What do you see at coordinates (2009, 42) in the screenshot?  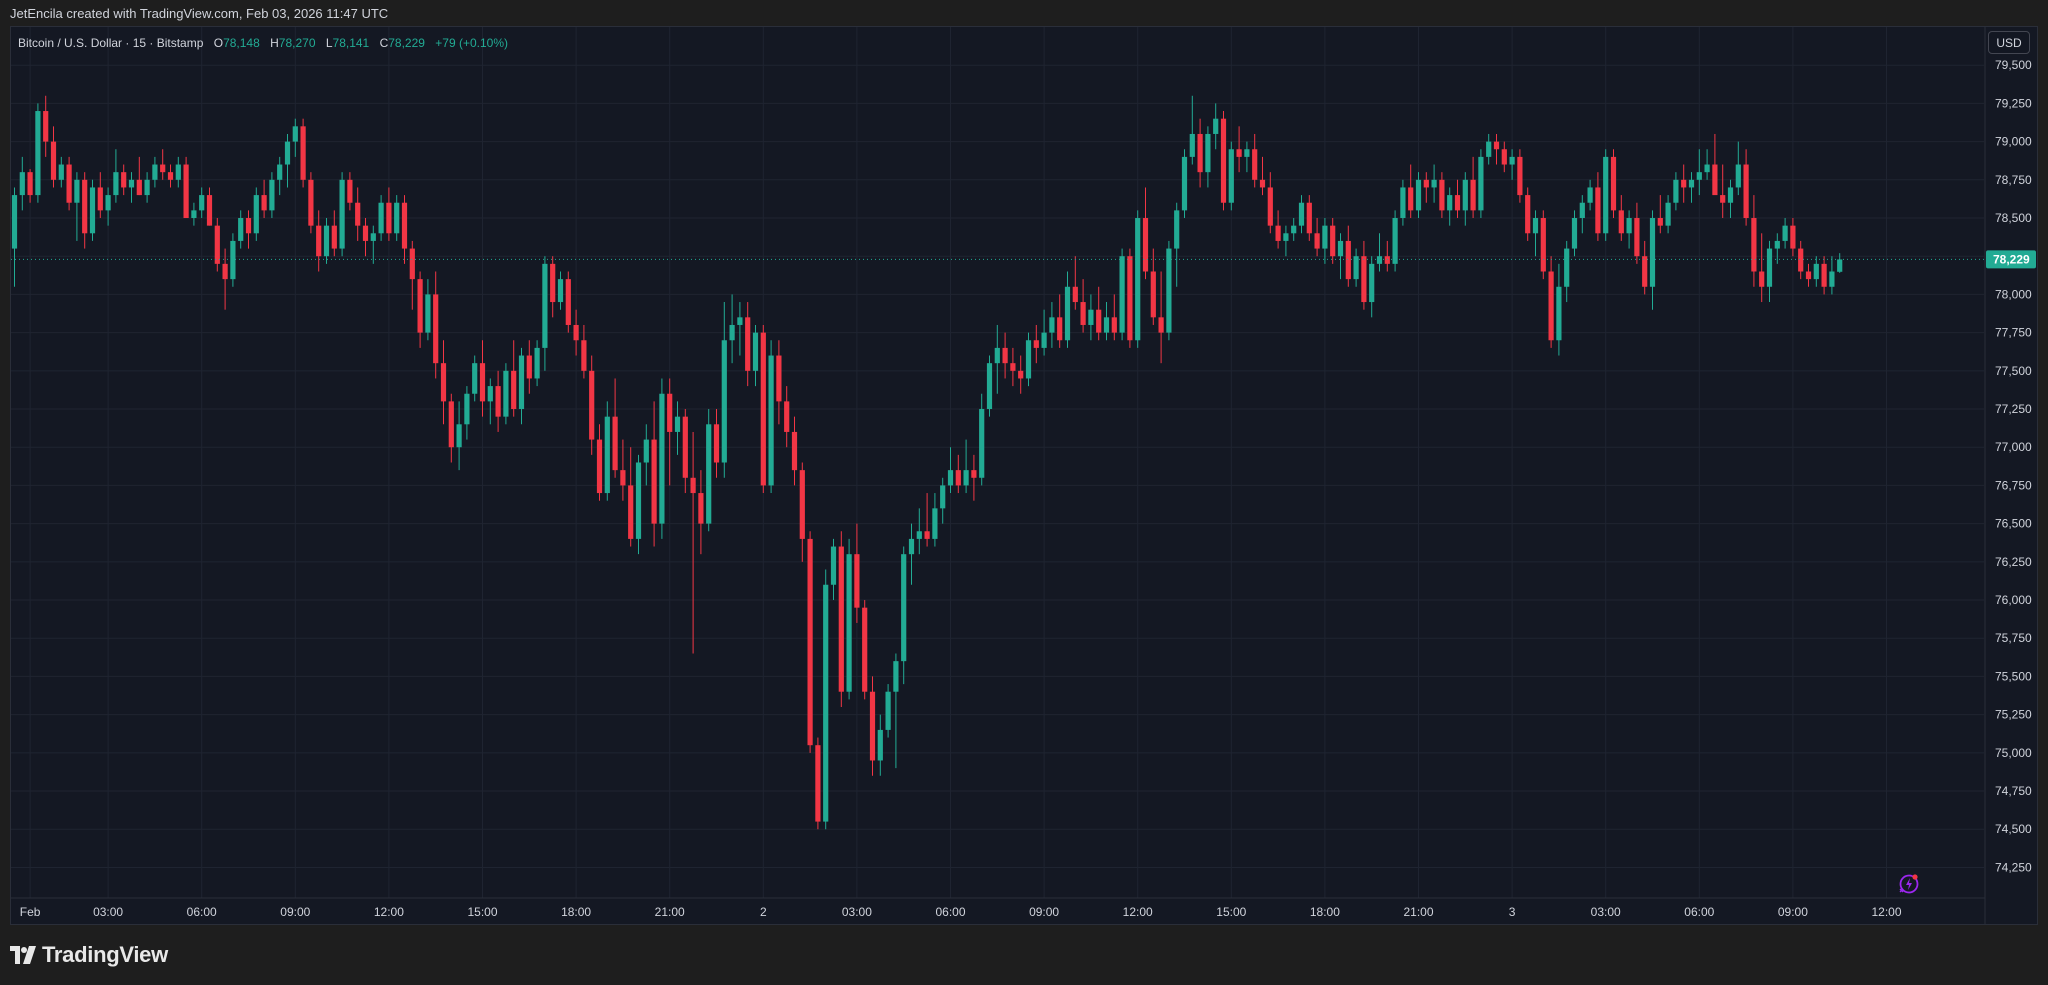 I see `currency-button: USD` at bounding box center [2009, 42].